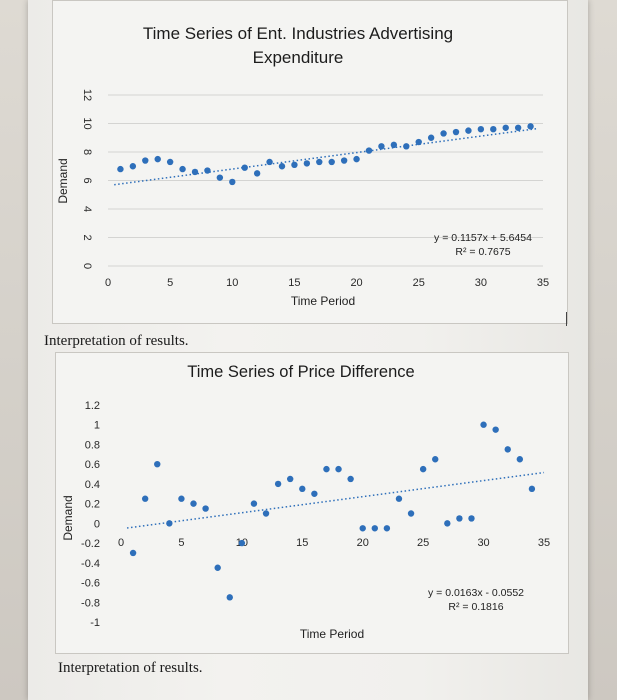  I want to click on y-tick-label: 0.8, so click(92, 445).